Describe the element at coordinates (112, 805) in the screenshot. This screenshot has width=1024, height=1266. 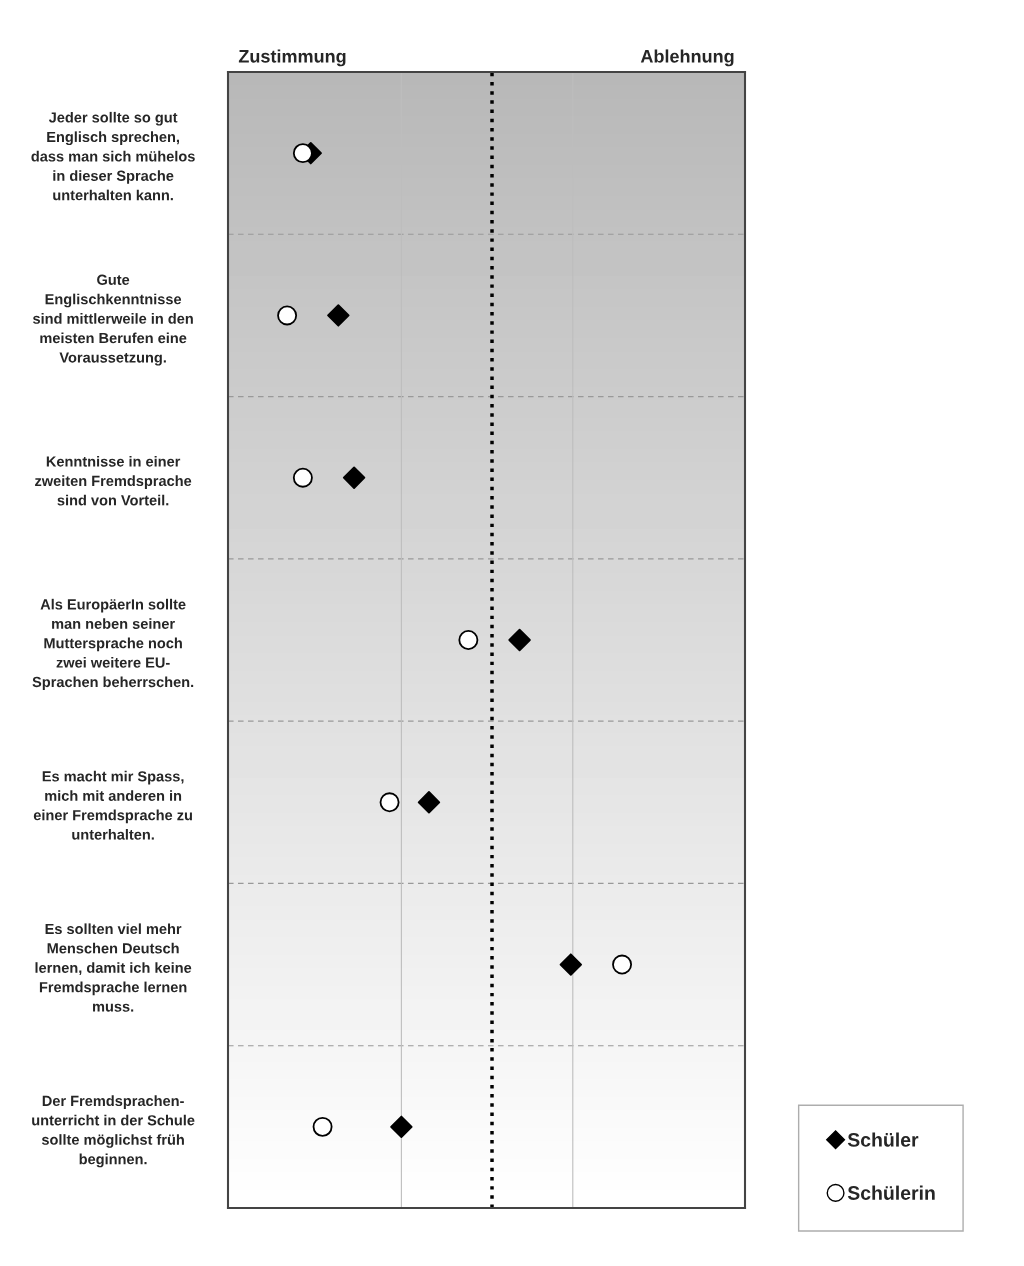
I see `y-tick-label: Es macht mir Spass, mich mit anderen in einer Fremdsprache zu unterhalten.` at that location.